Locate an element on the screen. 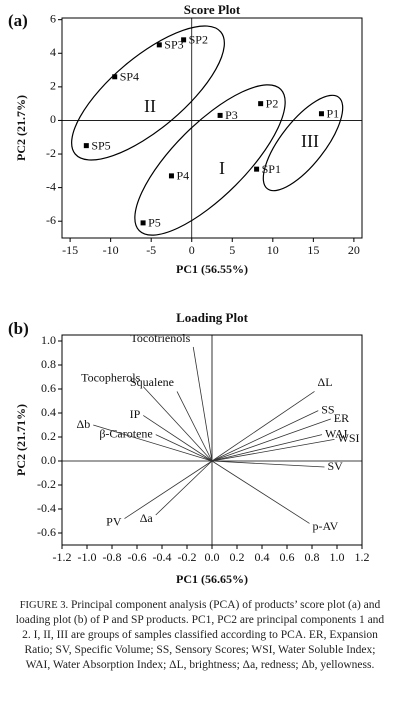 The image size is (400, 707). point-label: P3 is located at coordinates (231, 115).